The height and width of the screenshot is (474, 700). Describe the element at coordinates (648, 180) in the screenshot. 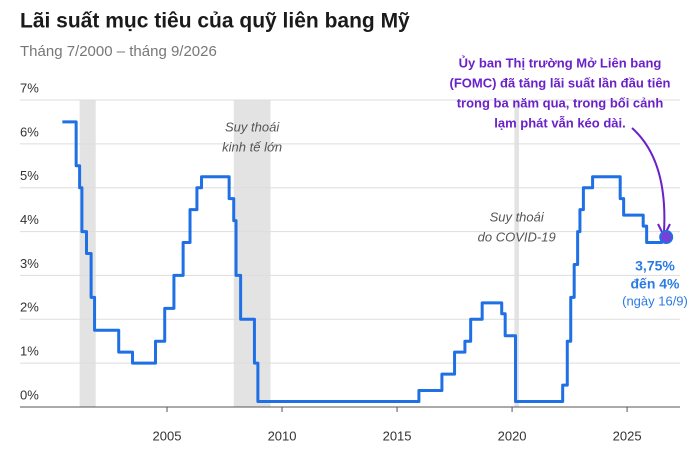

I see `annotation-arrow` at that location.